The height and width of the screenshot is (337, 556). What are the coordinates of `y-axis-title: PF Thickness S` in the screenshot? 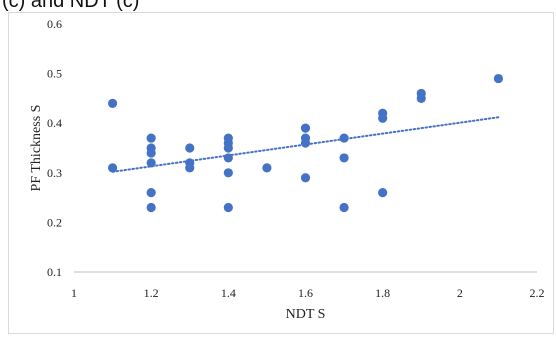 It's located at (36, 148).